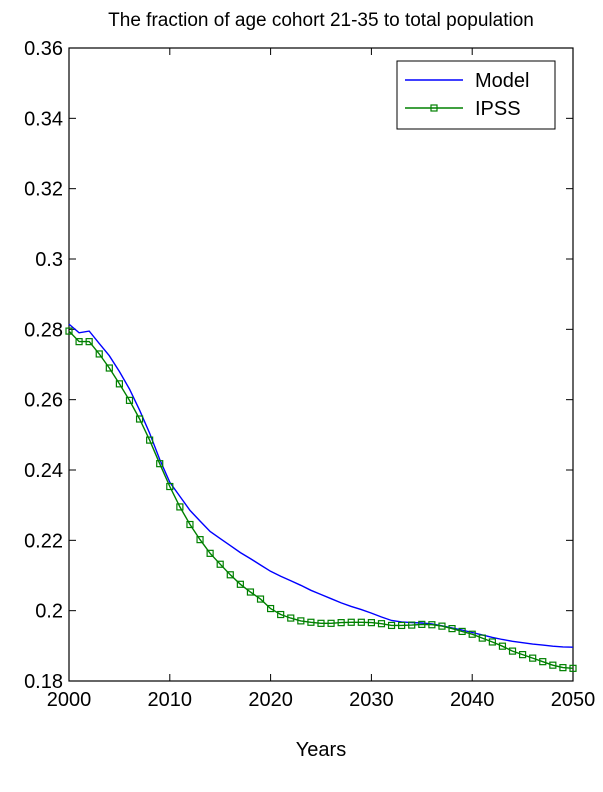 The height and width of the screenshot is (792, 603). I want to click on legend-label-ipss: IPSS, so click(498, 109).